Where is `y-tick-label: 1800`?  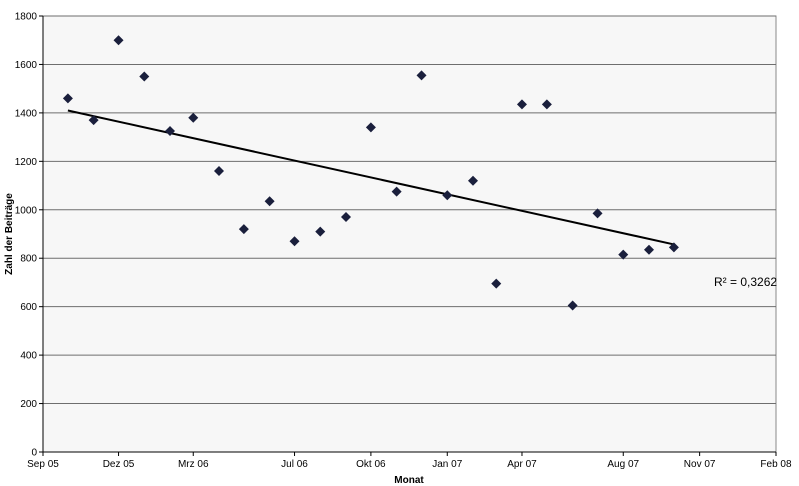
y-tick-label: 1800 is located at coordinates (26, 17).